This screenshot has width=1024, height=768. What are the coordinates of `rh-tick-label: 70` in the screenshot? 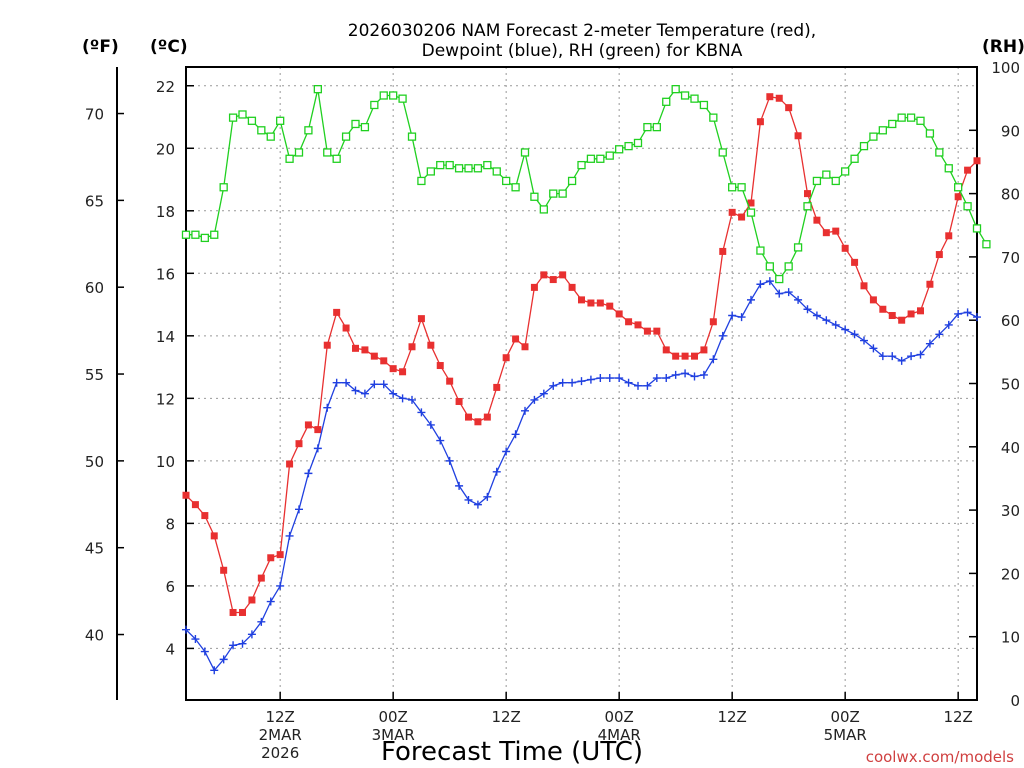 It's located at (1010, 258).